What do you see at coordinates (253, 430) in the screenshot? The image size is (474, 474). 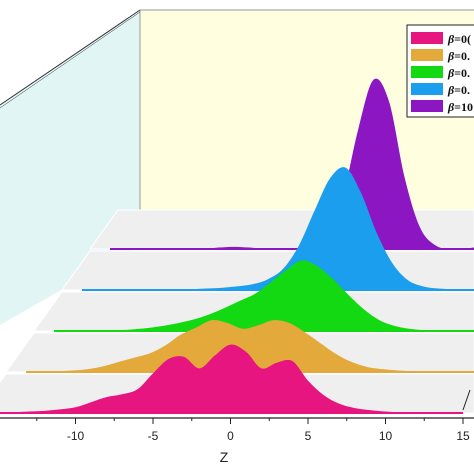 I see `x-axis-ticks: -10 -5 0 5 10 15` at bounding box center [253, 430].